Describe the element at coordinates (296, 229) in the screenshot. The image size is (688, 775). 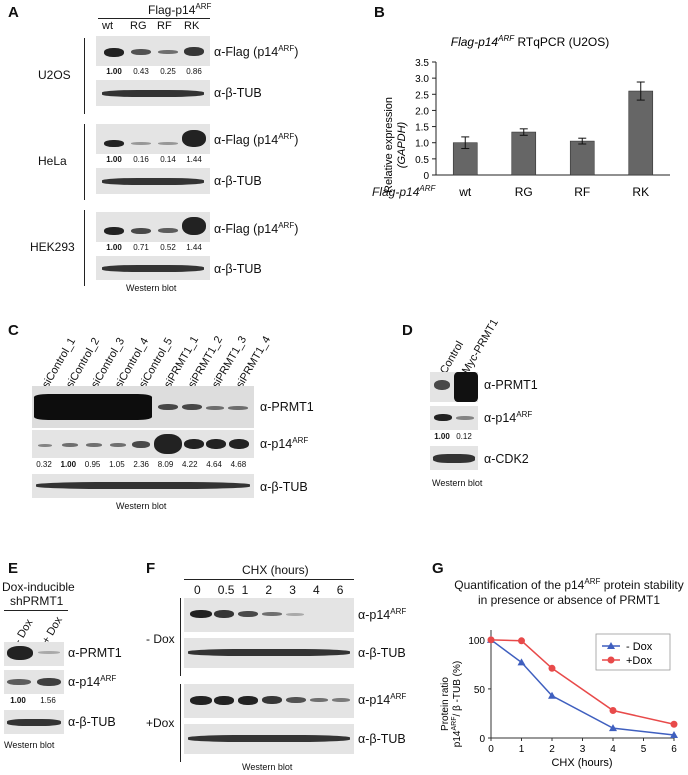
I see `hek293-flag-close: )` at that location.